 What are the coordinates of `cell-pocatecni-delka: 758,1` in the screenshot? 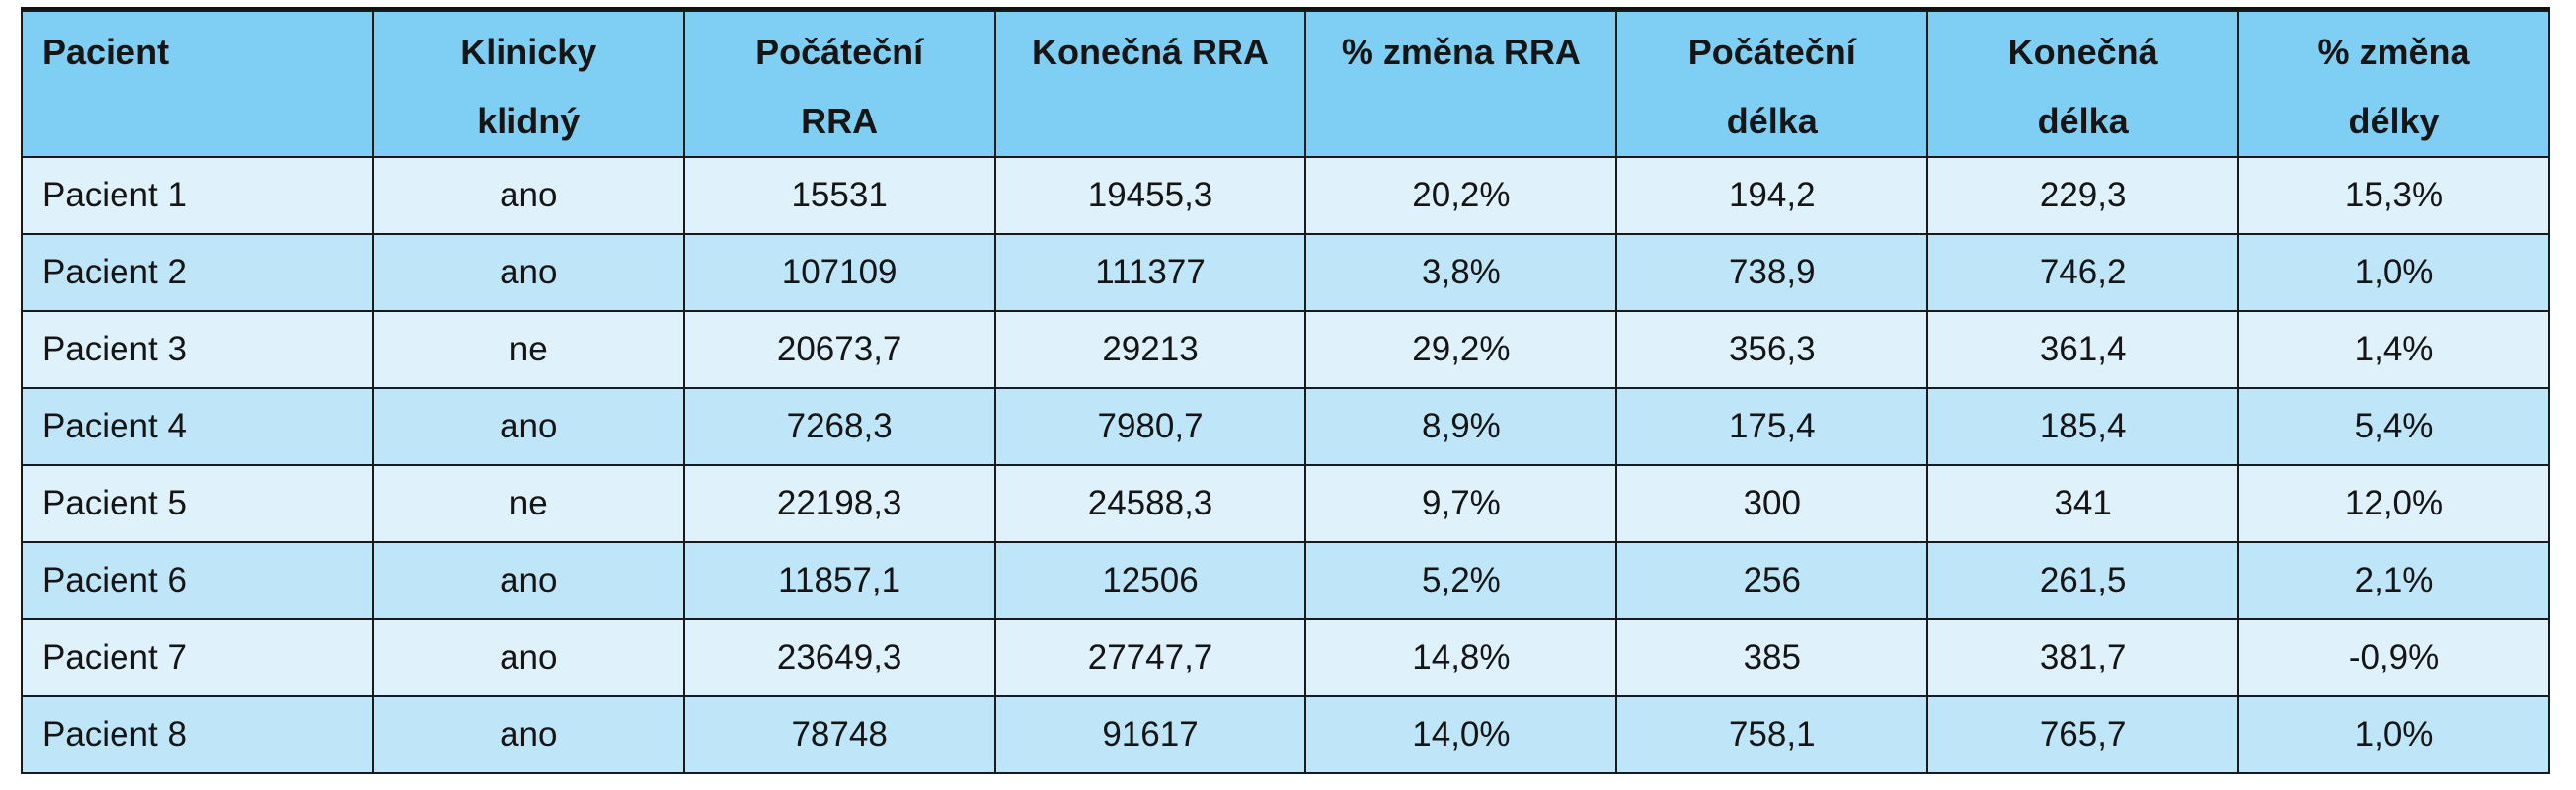 It's located at (1772, 735).